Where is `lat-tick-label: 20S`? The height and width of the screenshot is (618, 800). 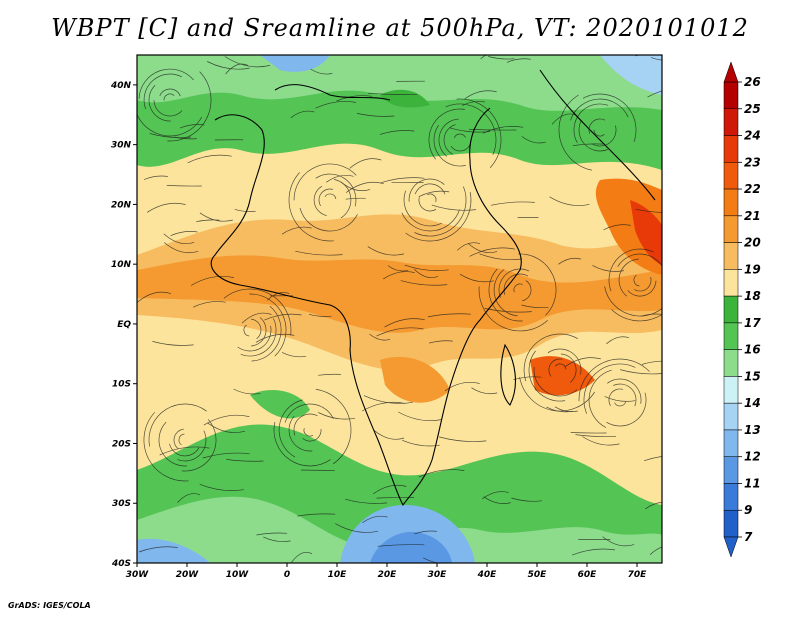 lat-tick-label: 20S is located at coordinates (121, 444).